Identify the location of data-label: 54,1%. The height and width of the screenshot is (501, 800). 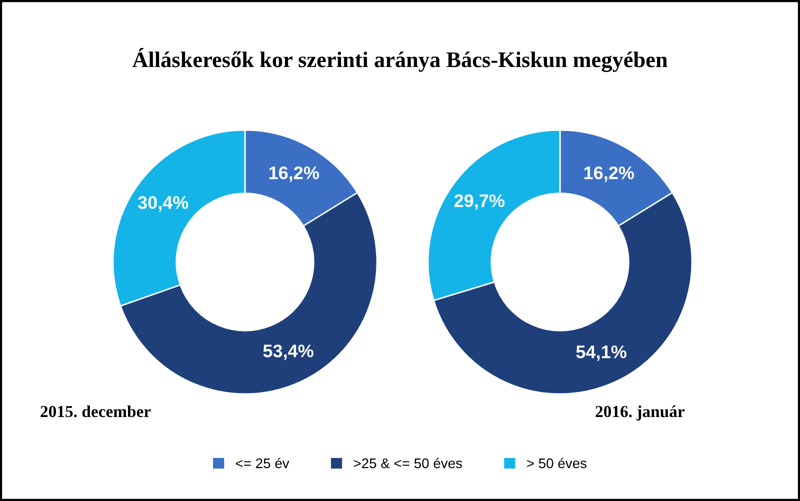
(601, 353).